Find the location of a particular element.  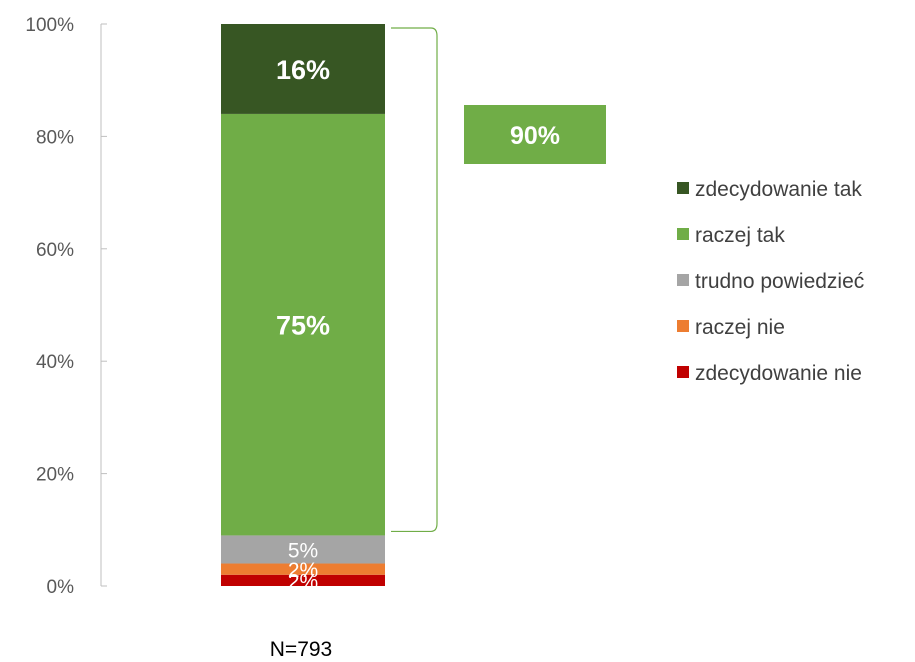

y-tick-label: 100% is located at coordinates (49, 25).